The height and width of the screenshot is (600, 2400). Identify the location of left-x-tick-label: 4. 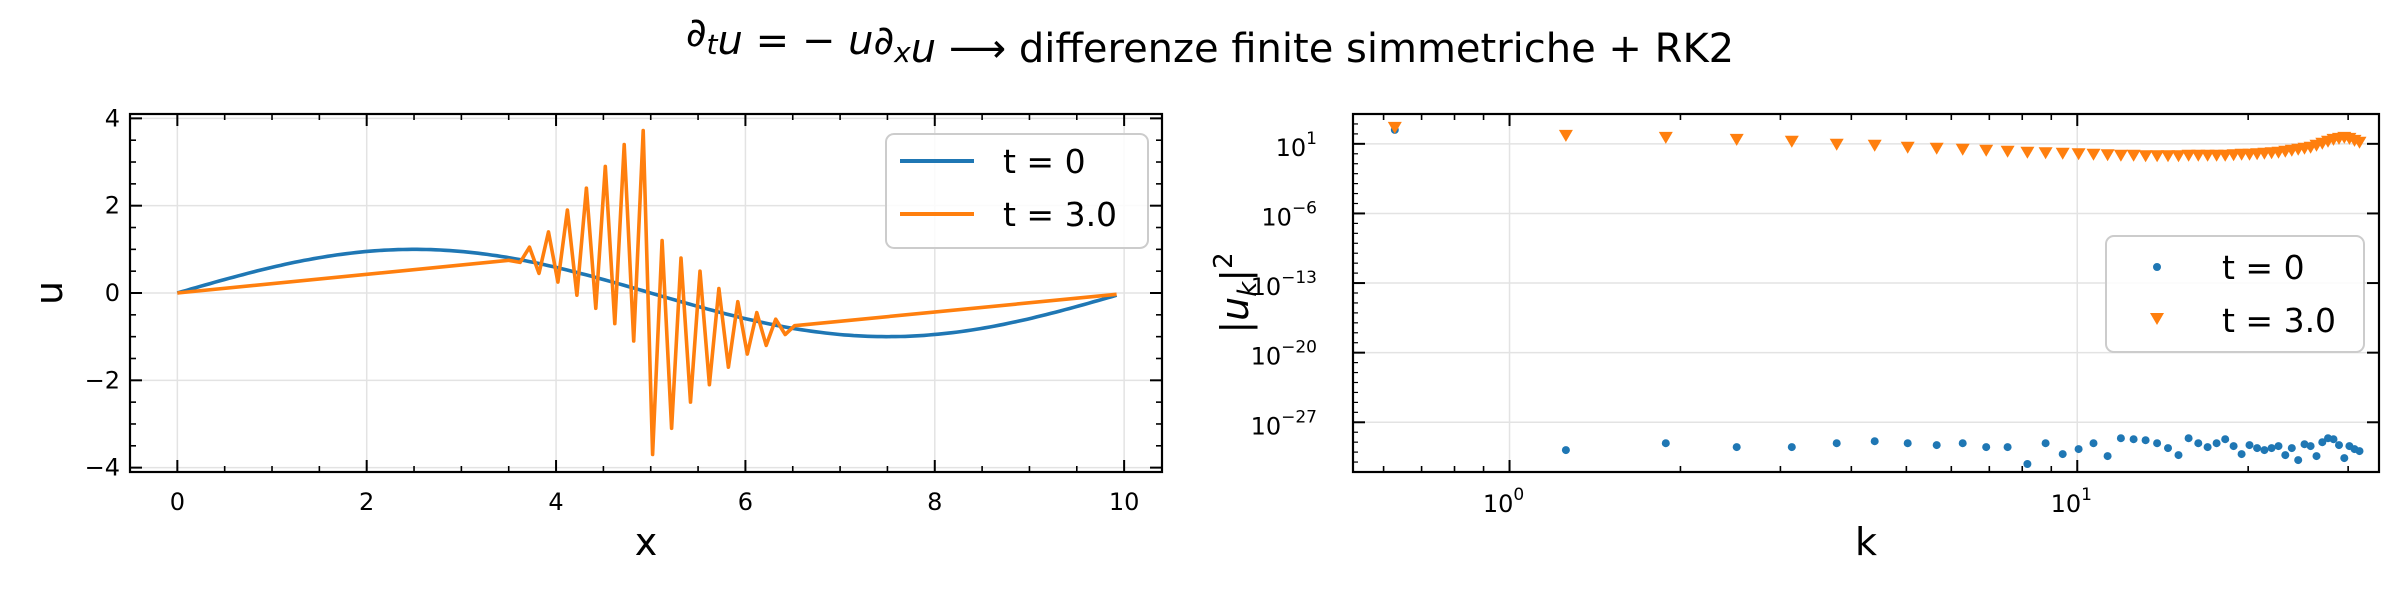
(555, 502).